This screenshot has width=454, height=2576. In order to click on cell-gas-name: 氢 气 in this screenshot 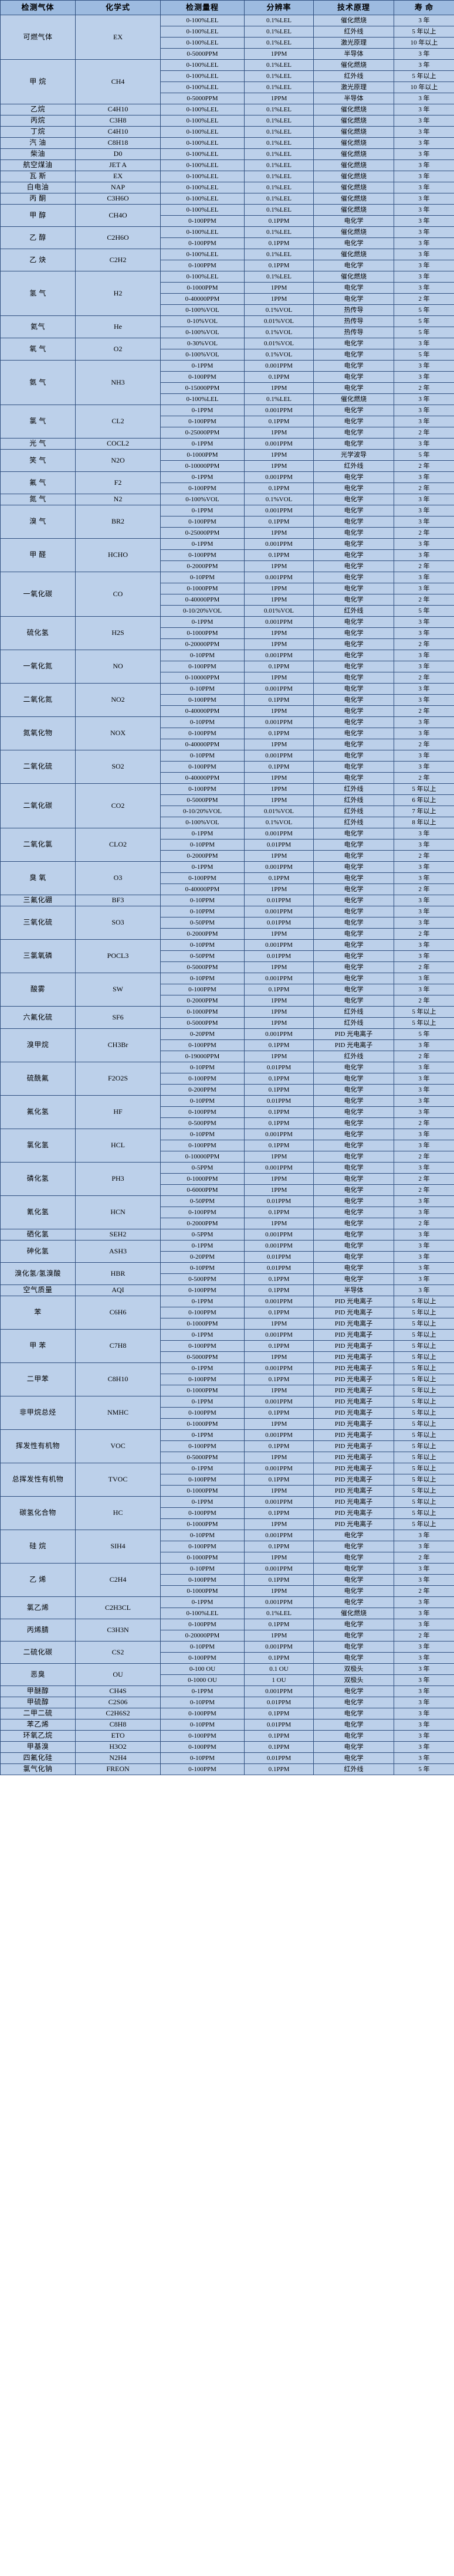, I will do `click(38, 293)`.